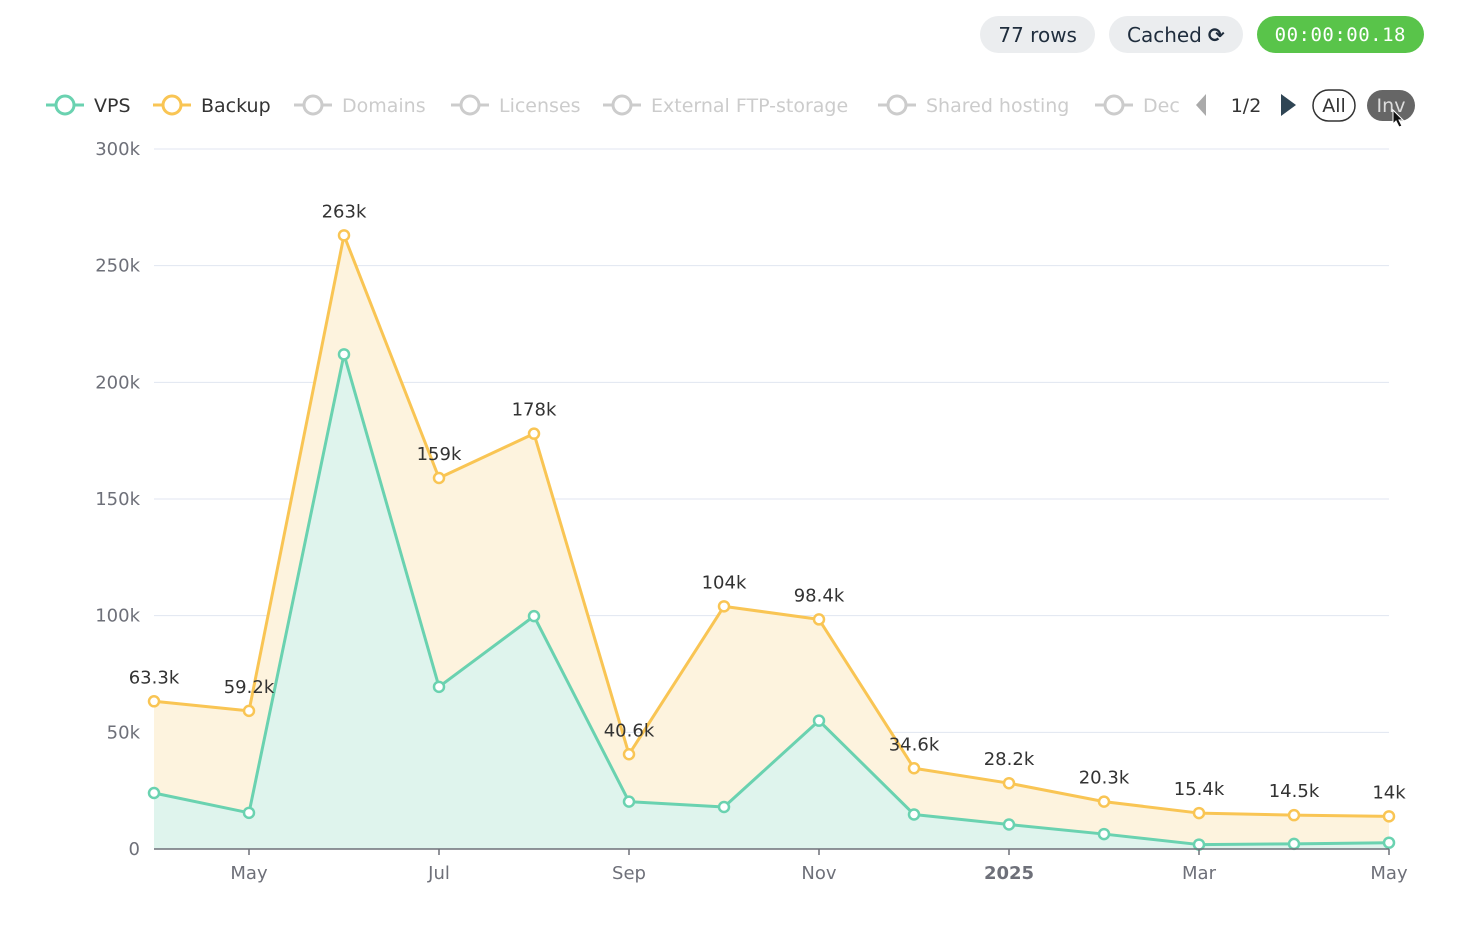 The height and width of the screenshot is (943, 1467). I want to click on elapsed-time-text: 00:00:00.18, so click(1340, 34).